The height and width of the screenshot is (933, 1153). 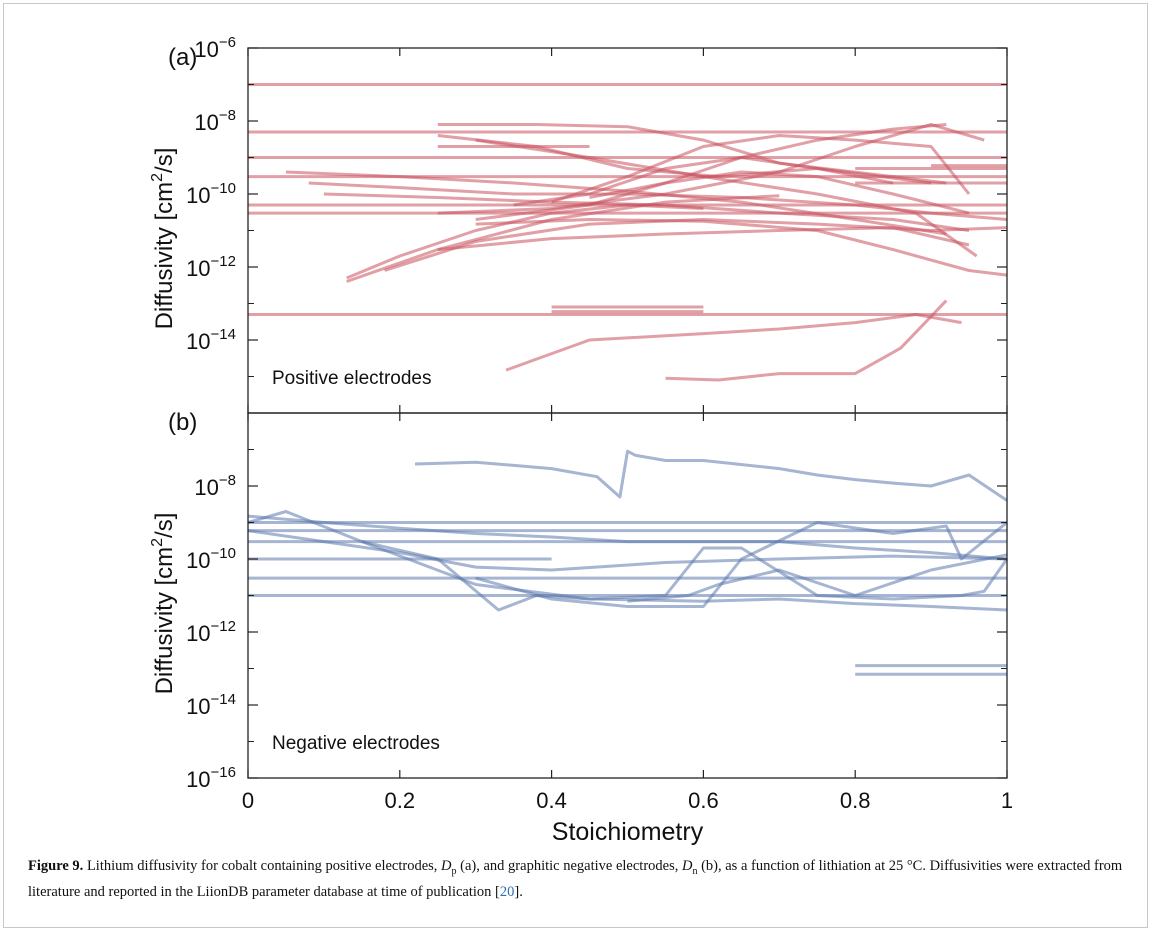 What do you see at coordinates (687, 866) in the screenshot?
I see `caption-dn: D` at bounding box center [687, 866].